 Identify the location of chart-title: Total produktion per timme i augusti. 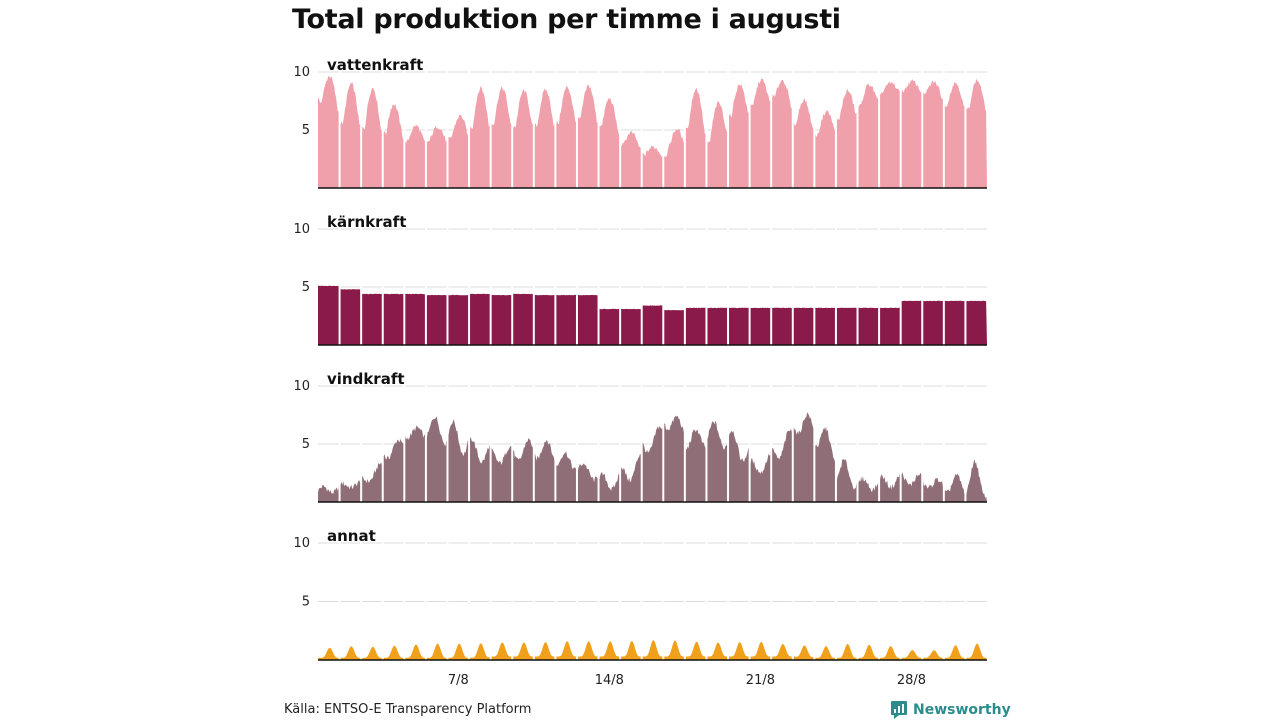
(566, 19).